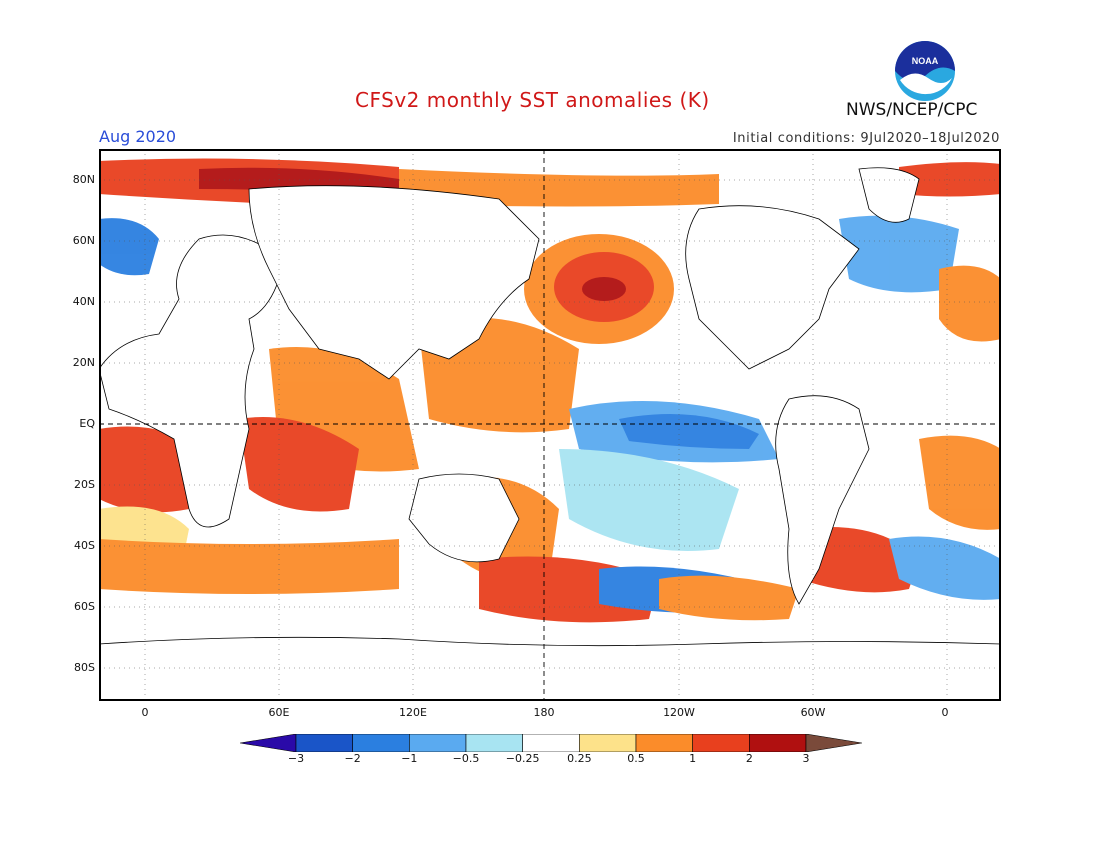  I want to click on lon-label-120w: 120W, so click(679, 712).